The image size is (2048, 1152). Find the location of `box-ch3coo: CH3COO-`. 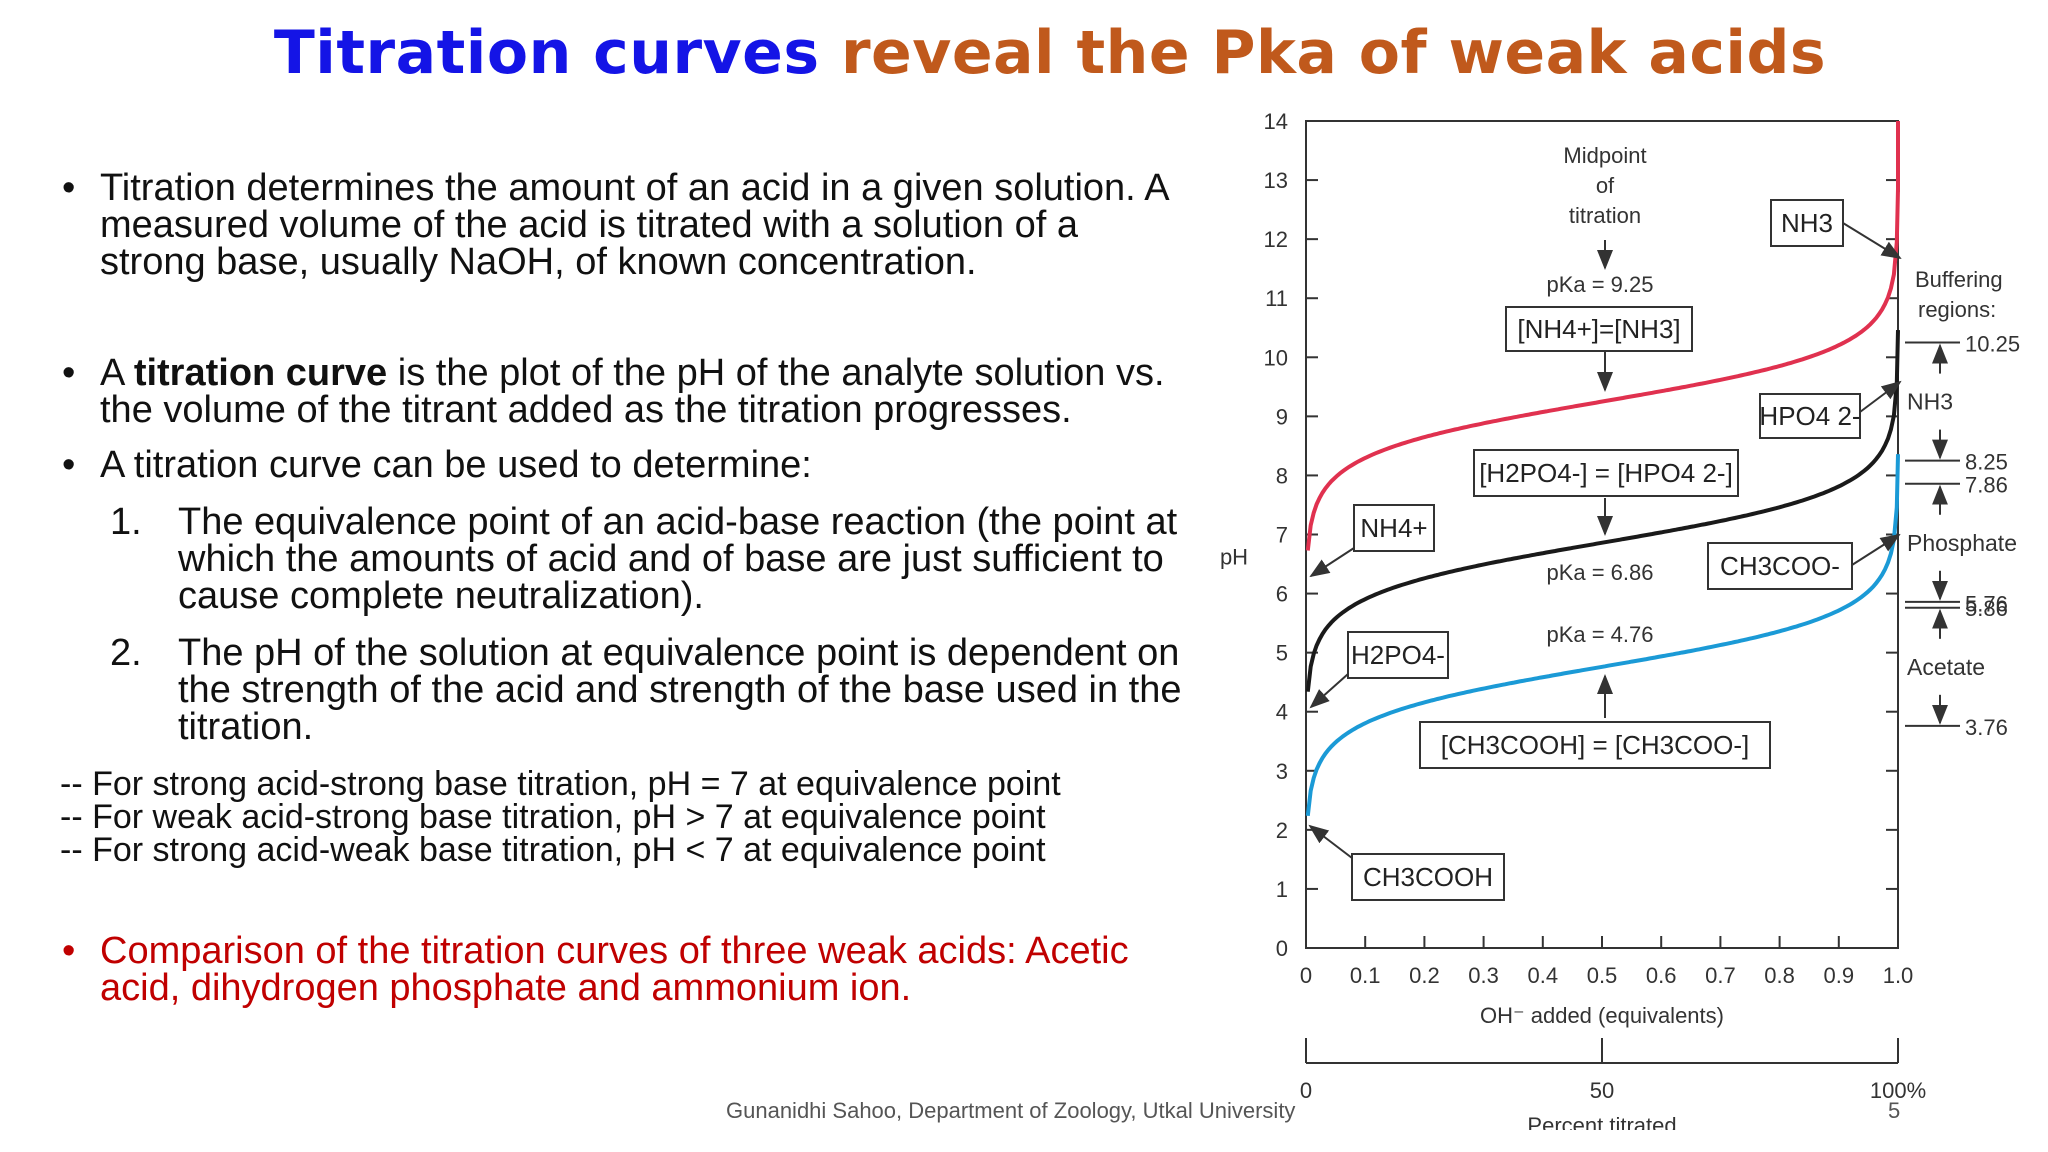

box-ch3coo: CH3COO- is located at coordinates (1780, 566).